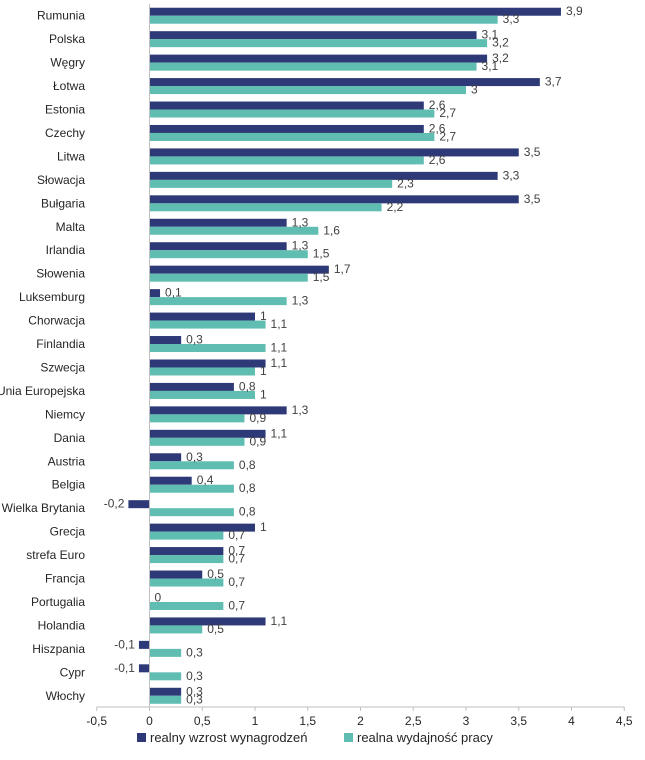  I want to click on category-label: Łotwa, so click(69, 86).